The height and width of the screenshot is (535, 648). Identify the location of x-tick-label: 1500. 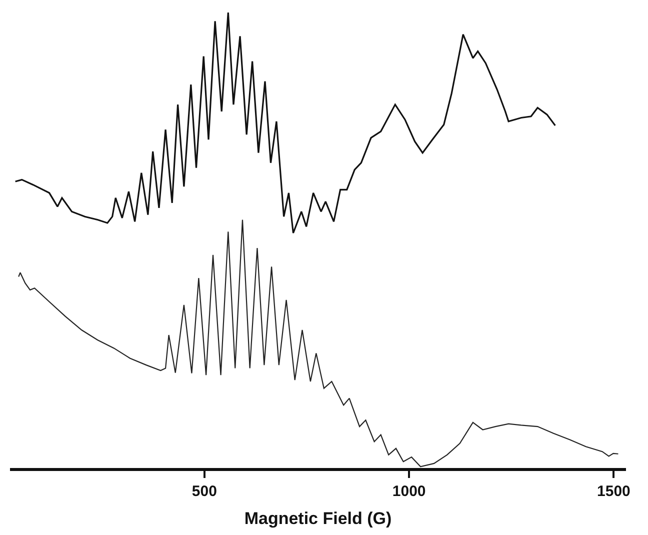
(613, 491).